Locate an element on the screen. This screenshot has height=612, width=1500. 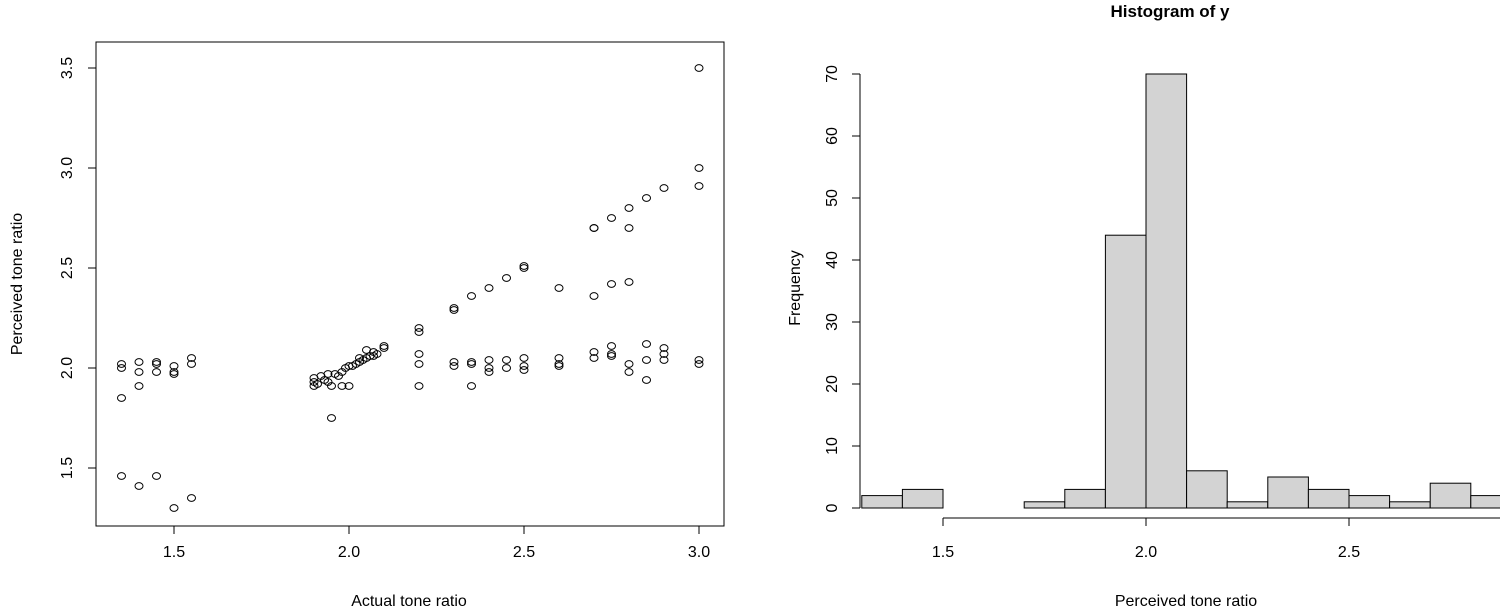
scatter-y-tick-label: 1.5 is located at coordinates (67, 468).